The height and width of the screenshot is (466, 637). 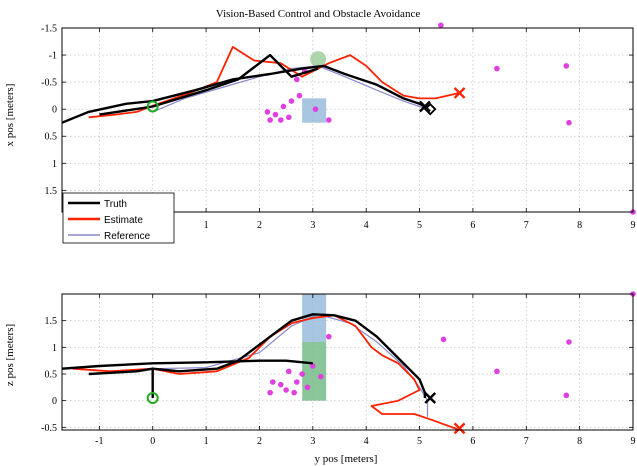 I want to click on end-diamond-marker, so click(x=430, y=109).